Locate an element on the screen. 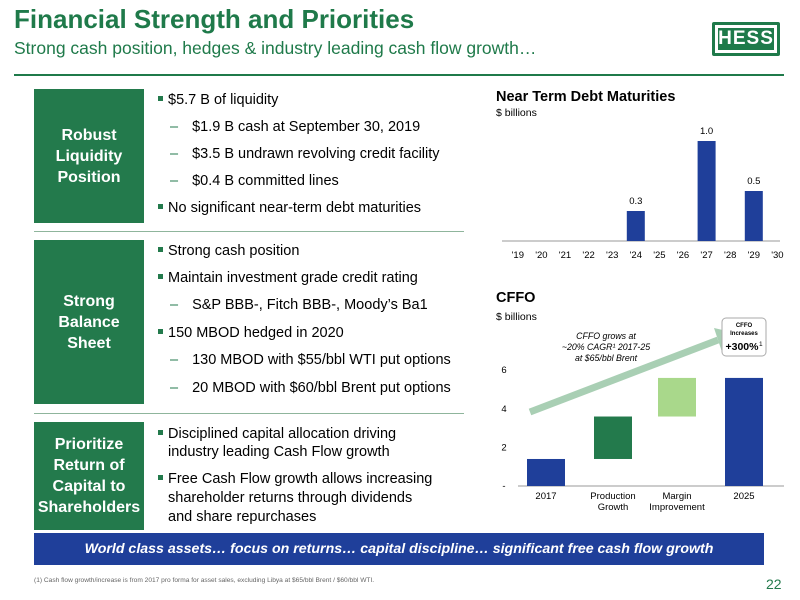 The image size is (800, 600). bullet-text: Maintain investment grade credit rating is located at coordinates (293, 278).